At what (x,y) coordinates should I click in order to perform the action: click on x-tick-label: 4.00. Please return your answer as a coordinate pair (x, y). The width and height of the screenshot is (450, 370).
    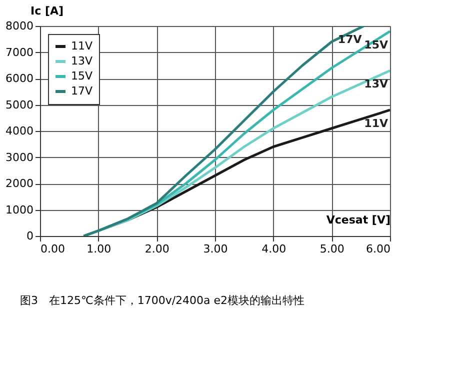
    Looking at the image, I should click on (274, 249).